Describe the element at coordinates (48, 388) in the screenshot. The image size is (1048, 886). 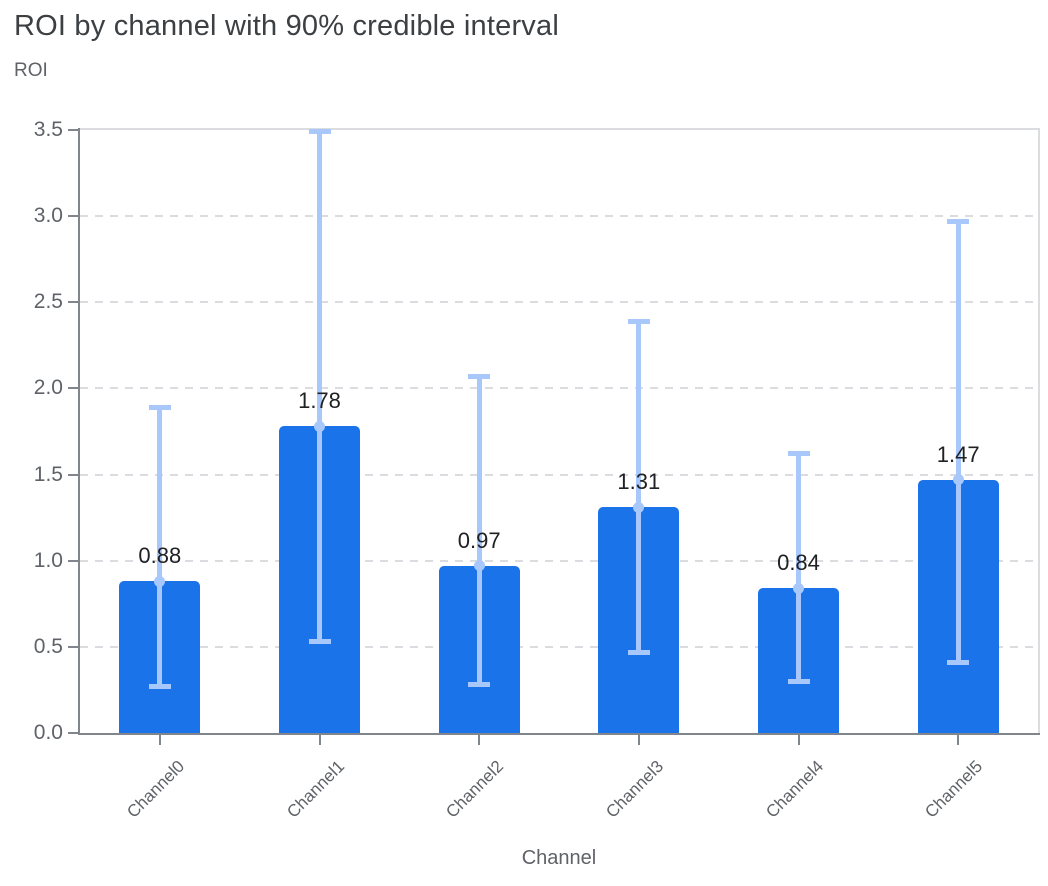
I see `y-tick-label: 2.0` at that location.